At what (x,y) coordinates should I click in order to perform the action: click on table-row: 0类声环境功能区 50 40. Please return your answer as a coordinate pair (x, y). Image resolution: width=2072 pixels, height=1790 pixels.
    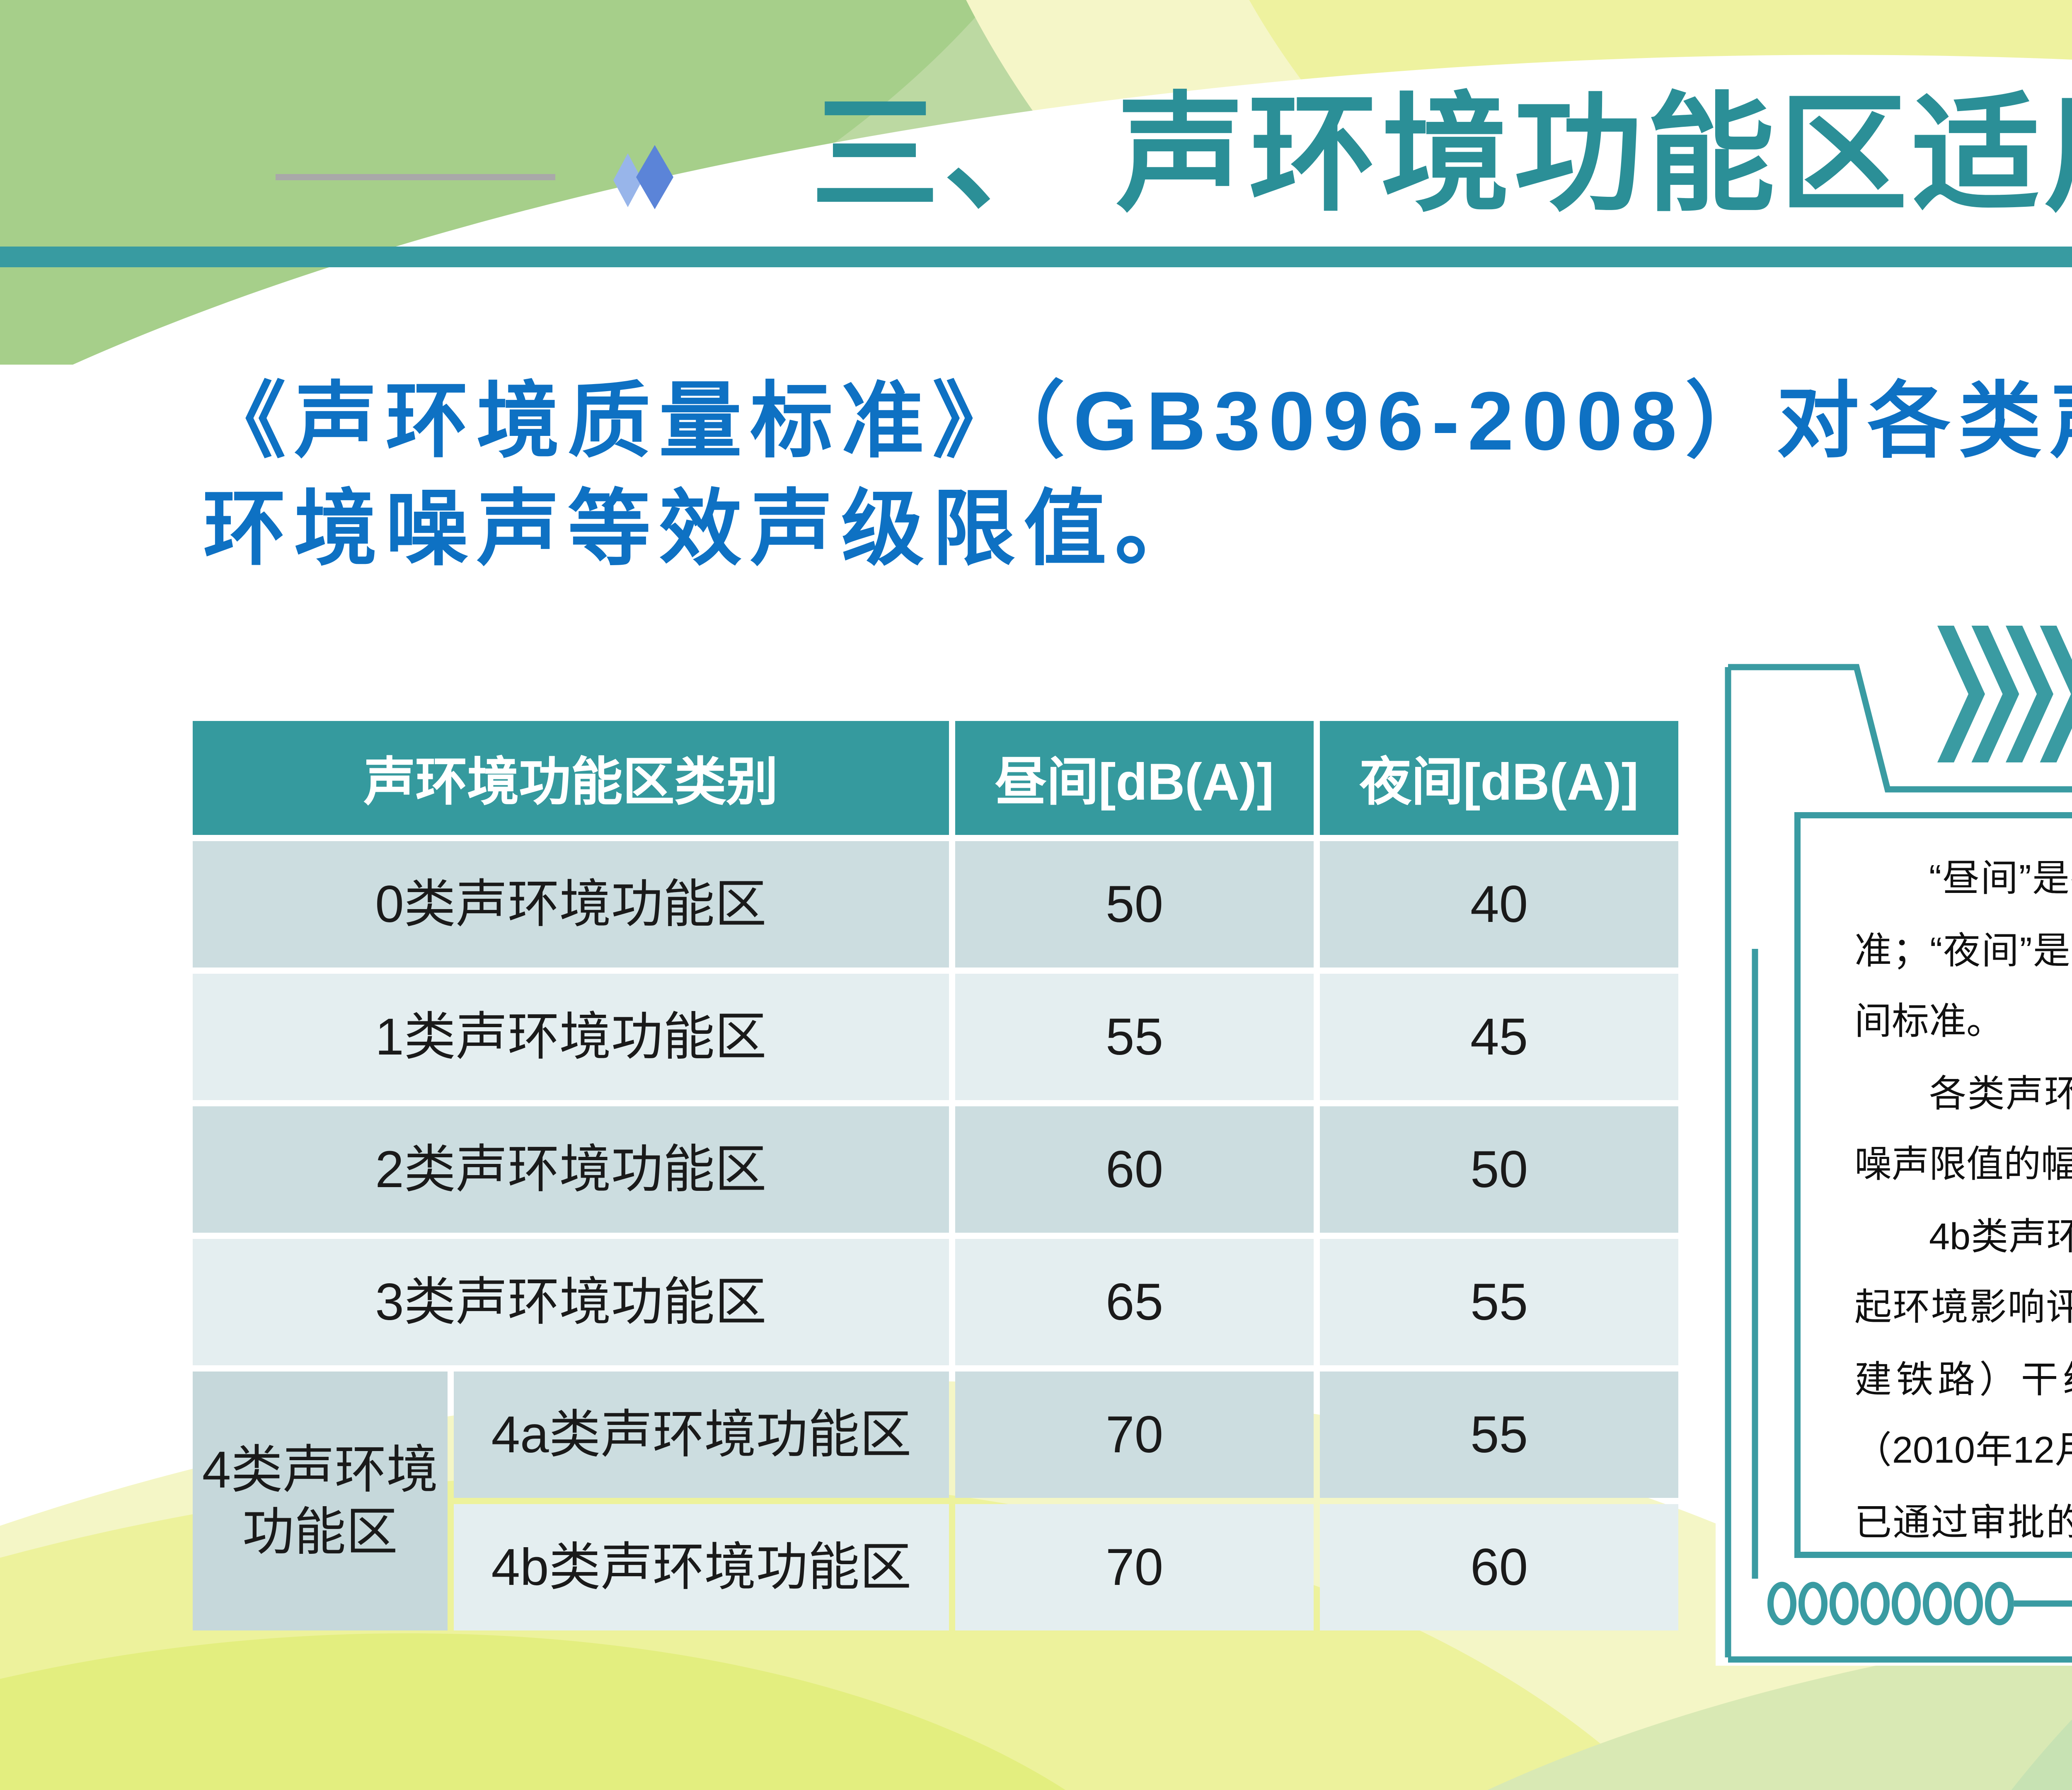
    Looking at the image, I should click on (936, 905).